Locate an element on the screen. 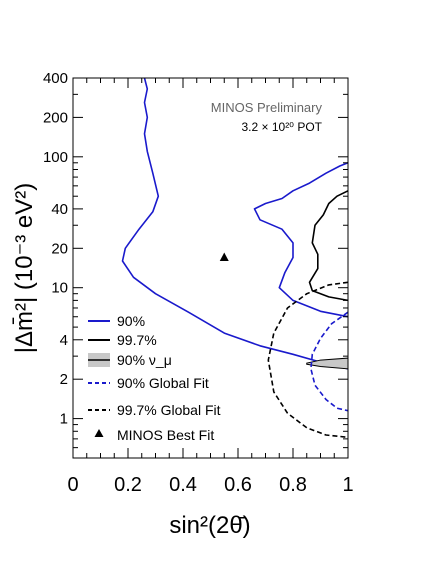 Image resolution: width=436 pixels, height=564 pixels. y-tick-label: 10 is located at coordinates (59, 288).